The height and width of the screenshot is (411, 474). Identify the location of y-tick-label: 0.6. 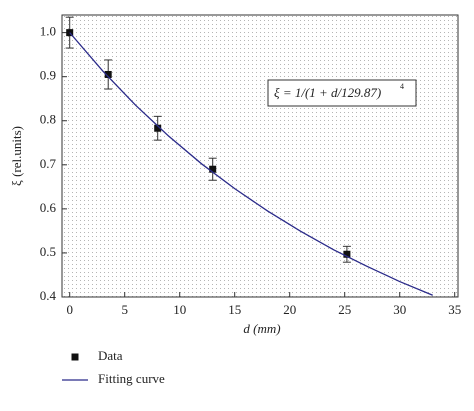
(48, 207).